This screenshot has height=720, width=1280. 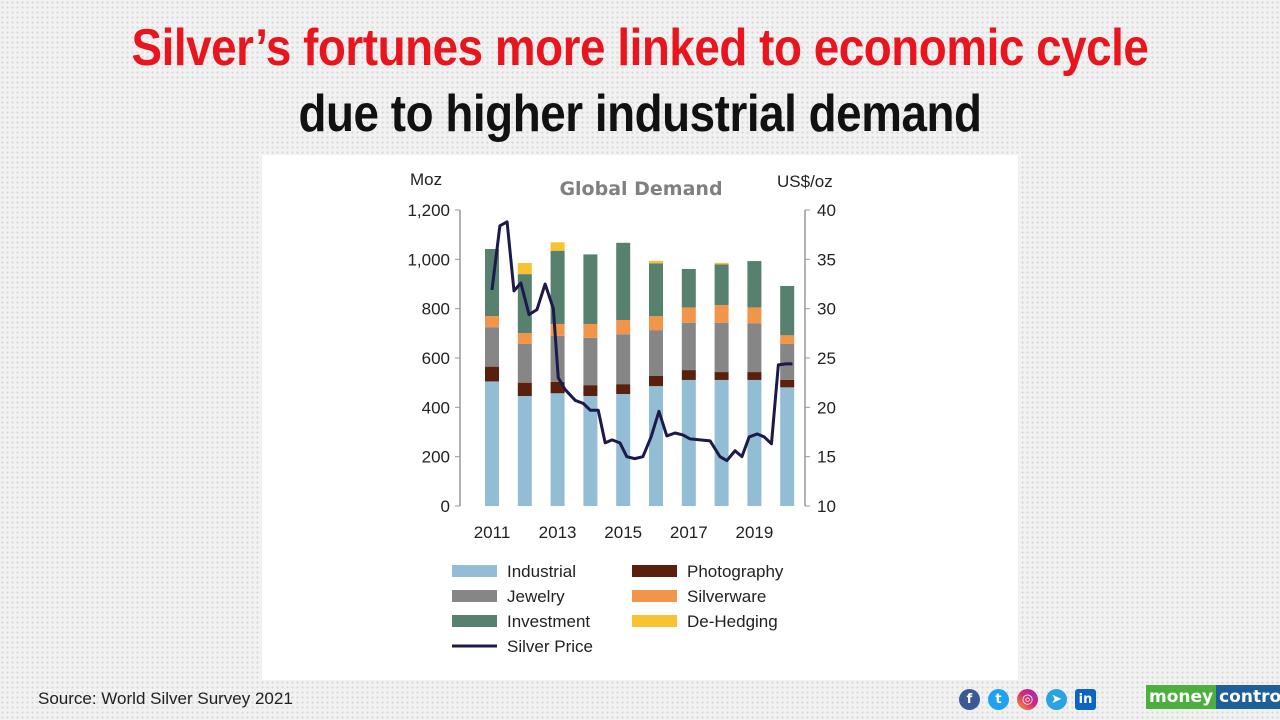 What do you see at coordinates (590, 330) in the screenshot?
I see `bar-silverware-2014` at bounding box center [590, 330].